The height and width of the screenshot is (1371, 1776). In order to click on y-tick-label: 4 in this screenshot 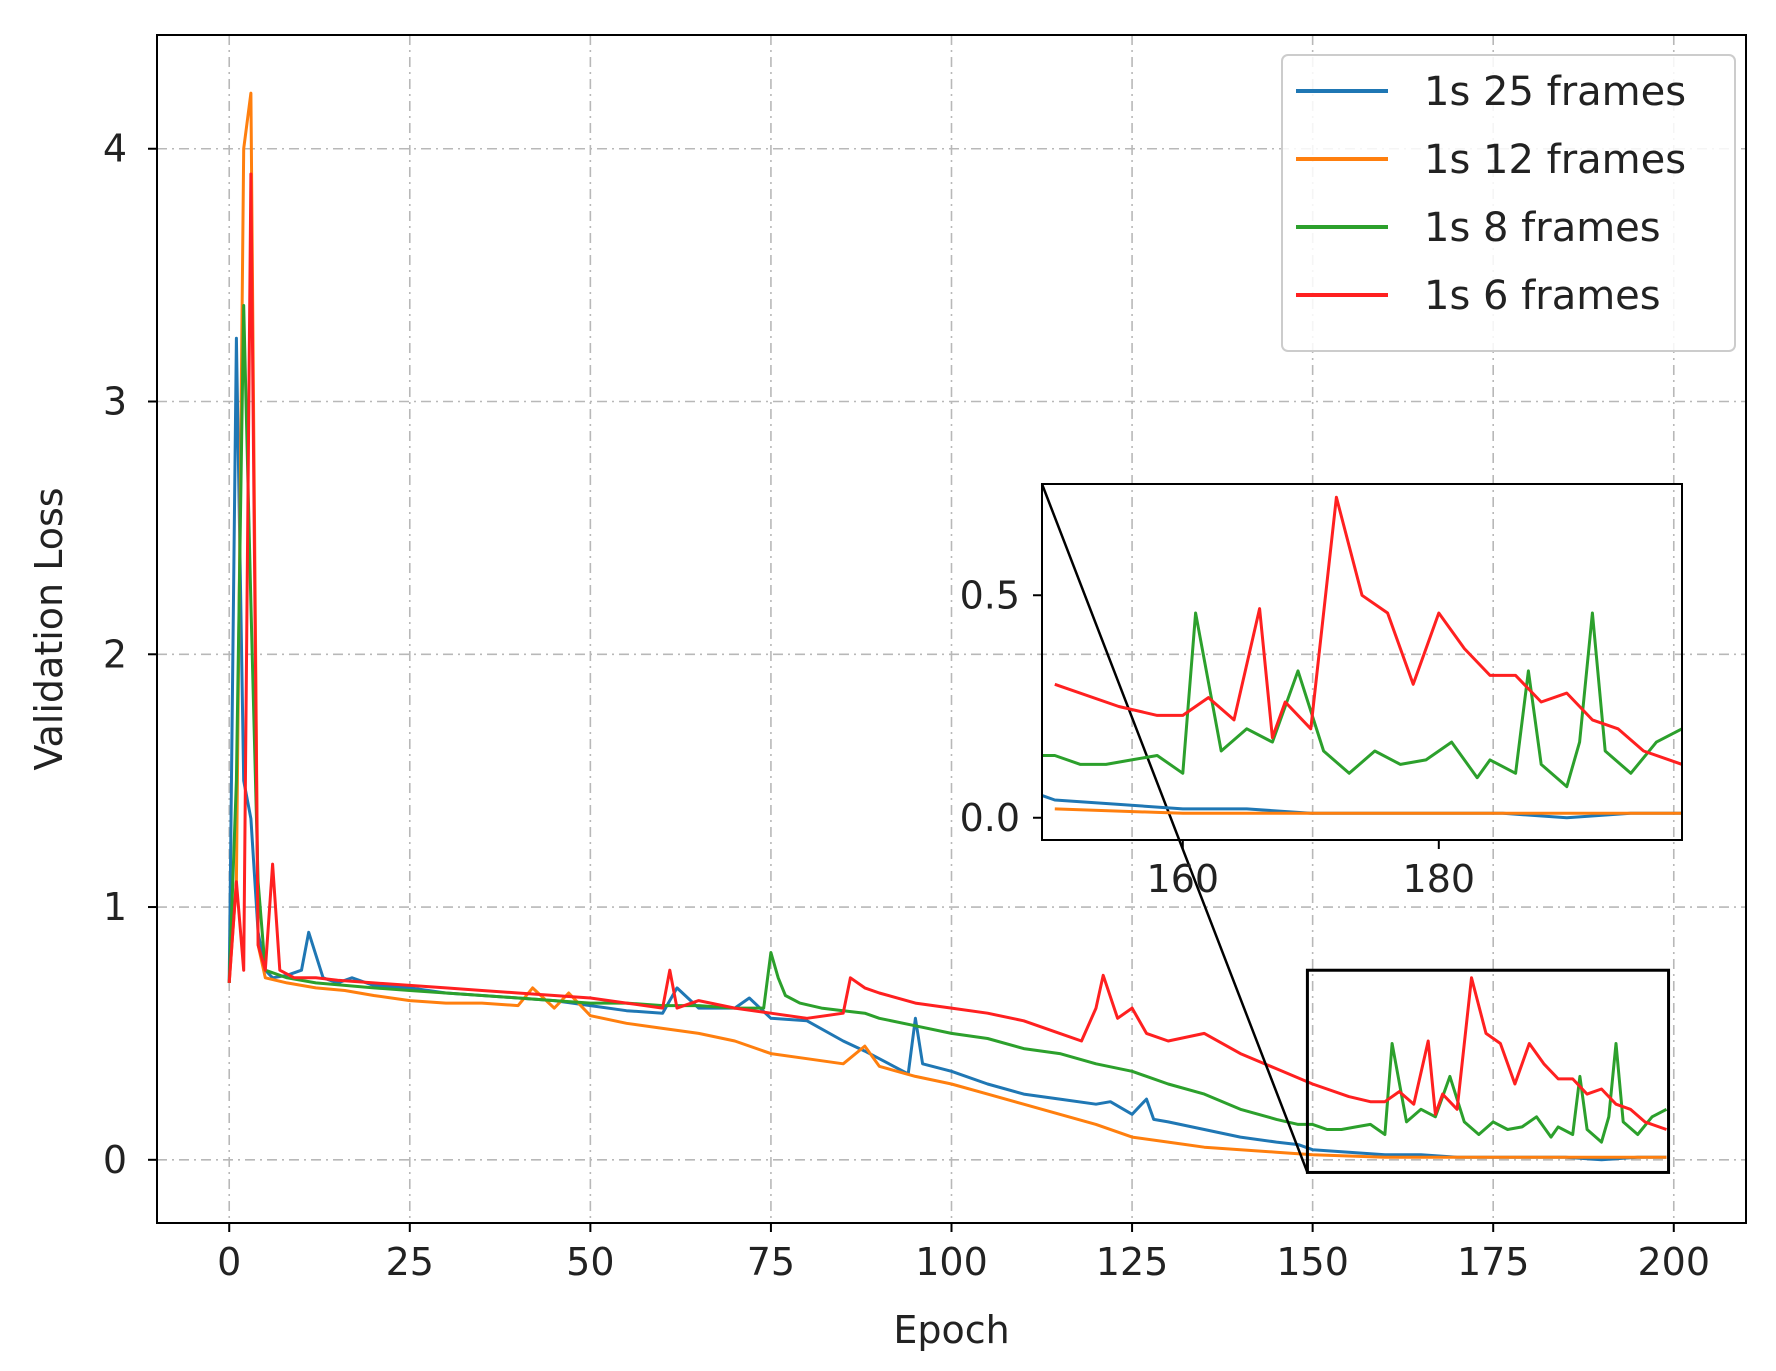, I will do `click(115, 149)`.